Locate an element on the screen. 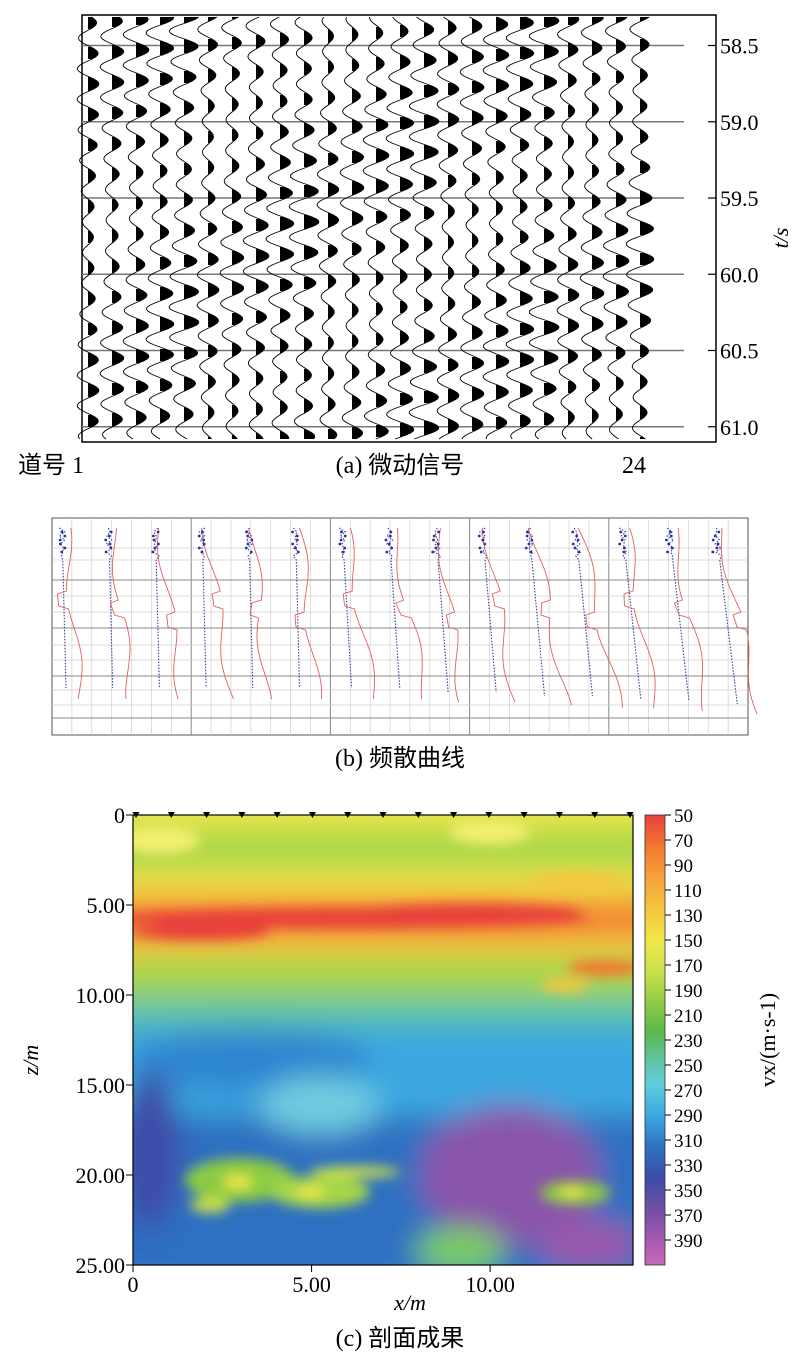 The height and width of the screenshot is (1363, 800). colorbar-tick-label: 330 is located at coordinates (688, 1166).